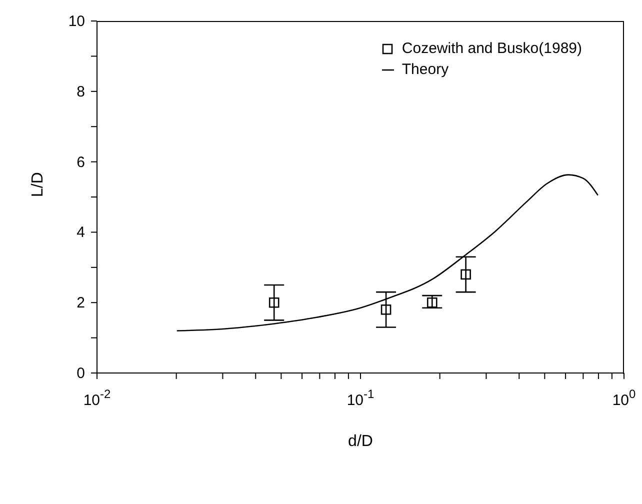  I want to click on x-axis-title: d/D, so click(360, 441).